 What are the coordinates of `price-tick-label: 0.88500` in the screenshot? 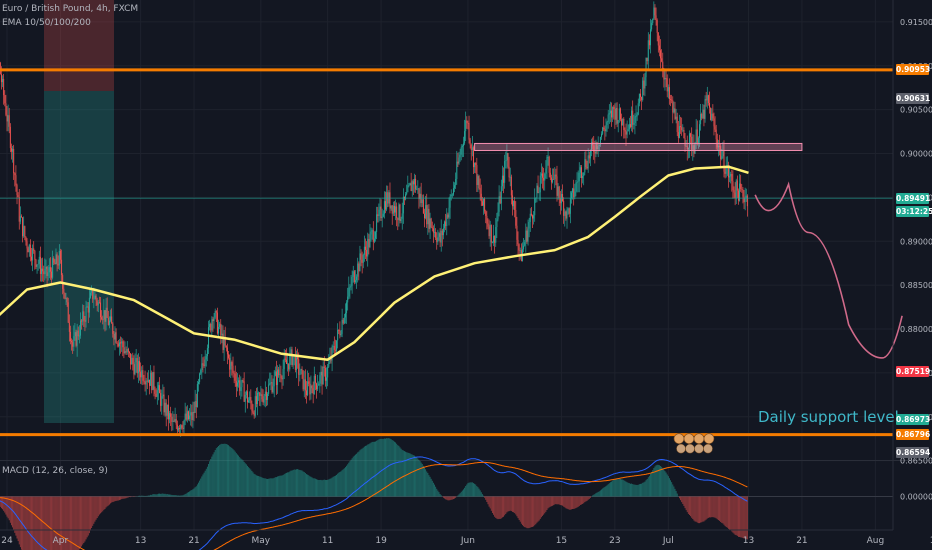 It's located at (916, 285).